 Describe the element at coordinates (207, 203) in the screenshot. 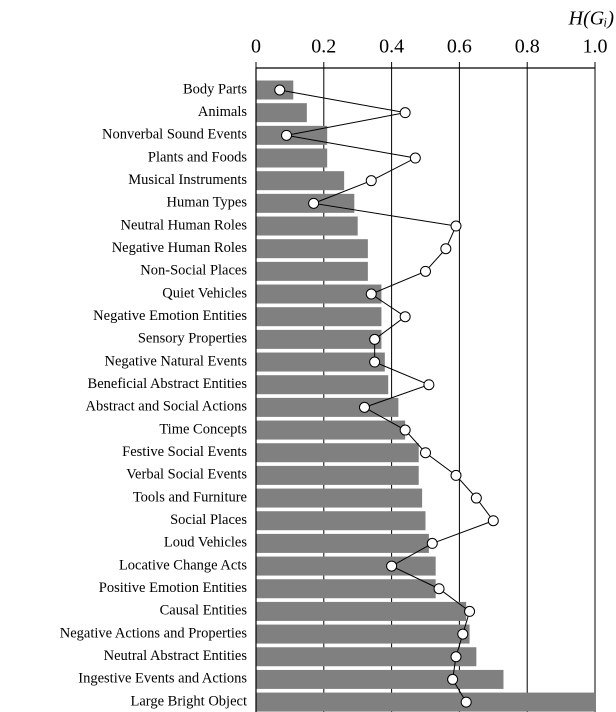

I see `y-tick-label: Human Types` at that location.